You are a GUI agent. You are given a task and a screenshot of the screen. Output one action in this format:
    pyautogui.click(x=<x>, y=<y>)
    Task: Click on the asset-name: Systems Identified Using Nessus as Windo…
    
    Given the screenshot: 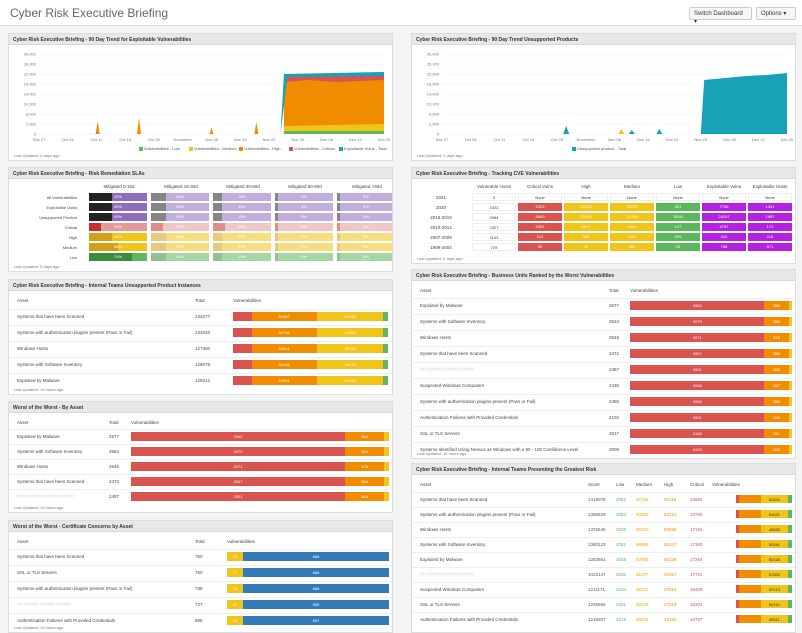 What is the action you would take?
    pyautogui.click(x=499, y=449)
    